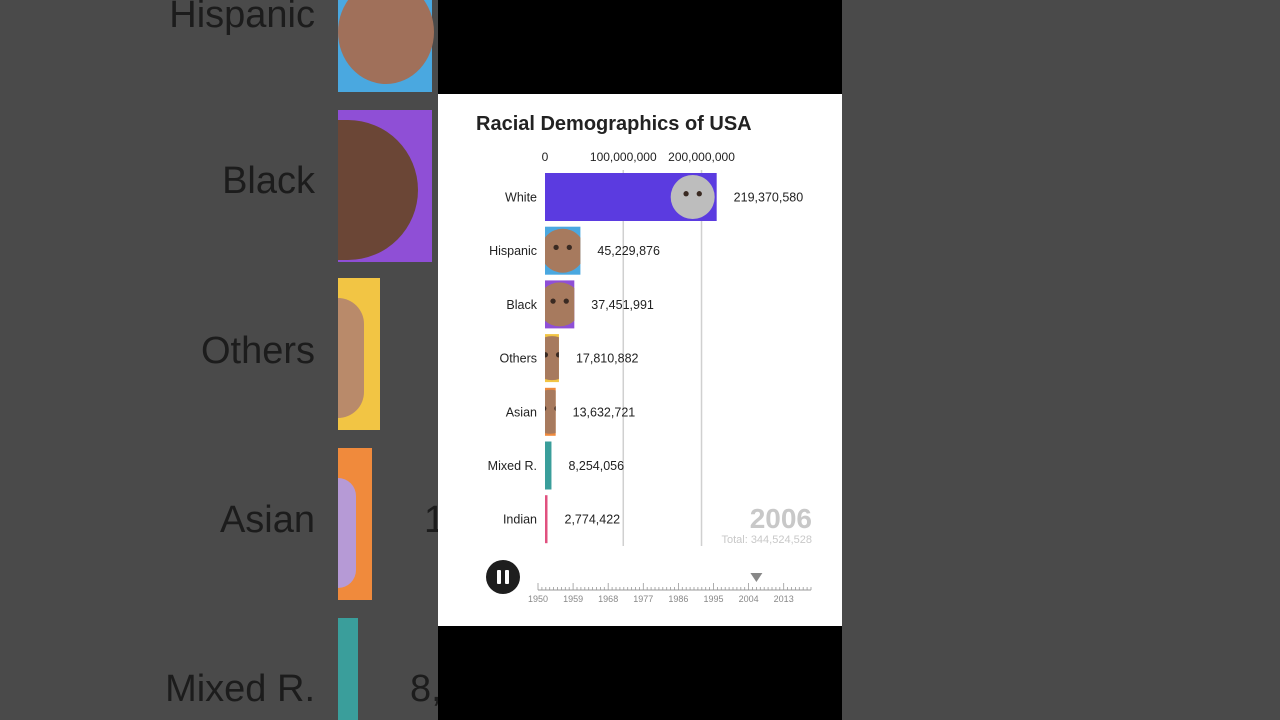 The width and height of the screenshot is (1280, 720). Describe the element at coordinates (628, 251) in the screenshot. I see `value-label: 45,229,876` at that location.